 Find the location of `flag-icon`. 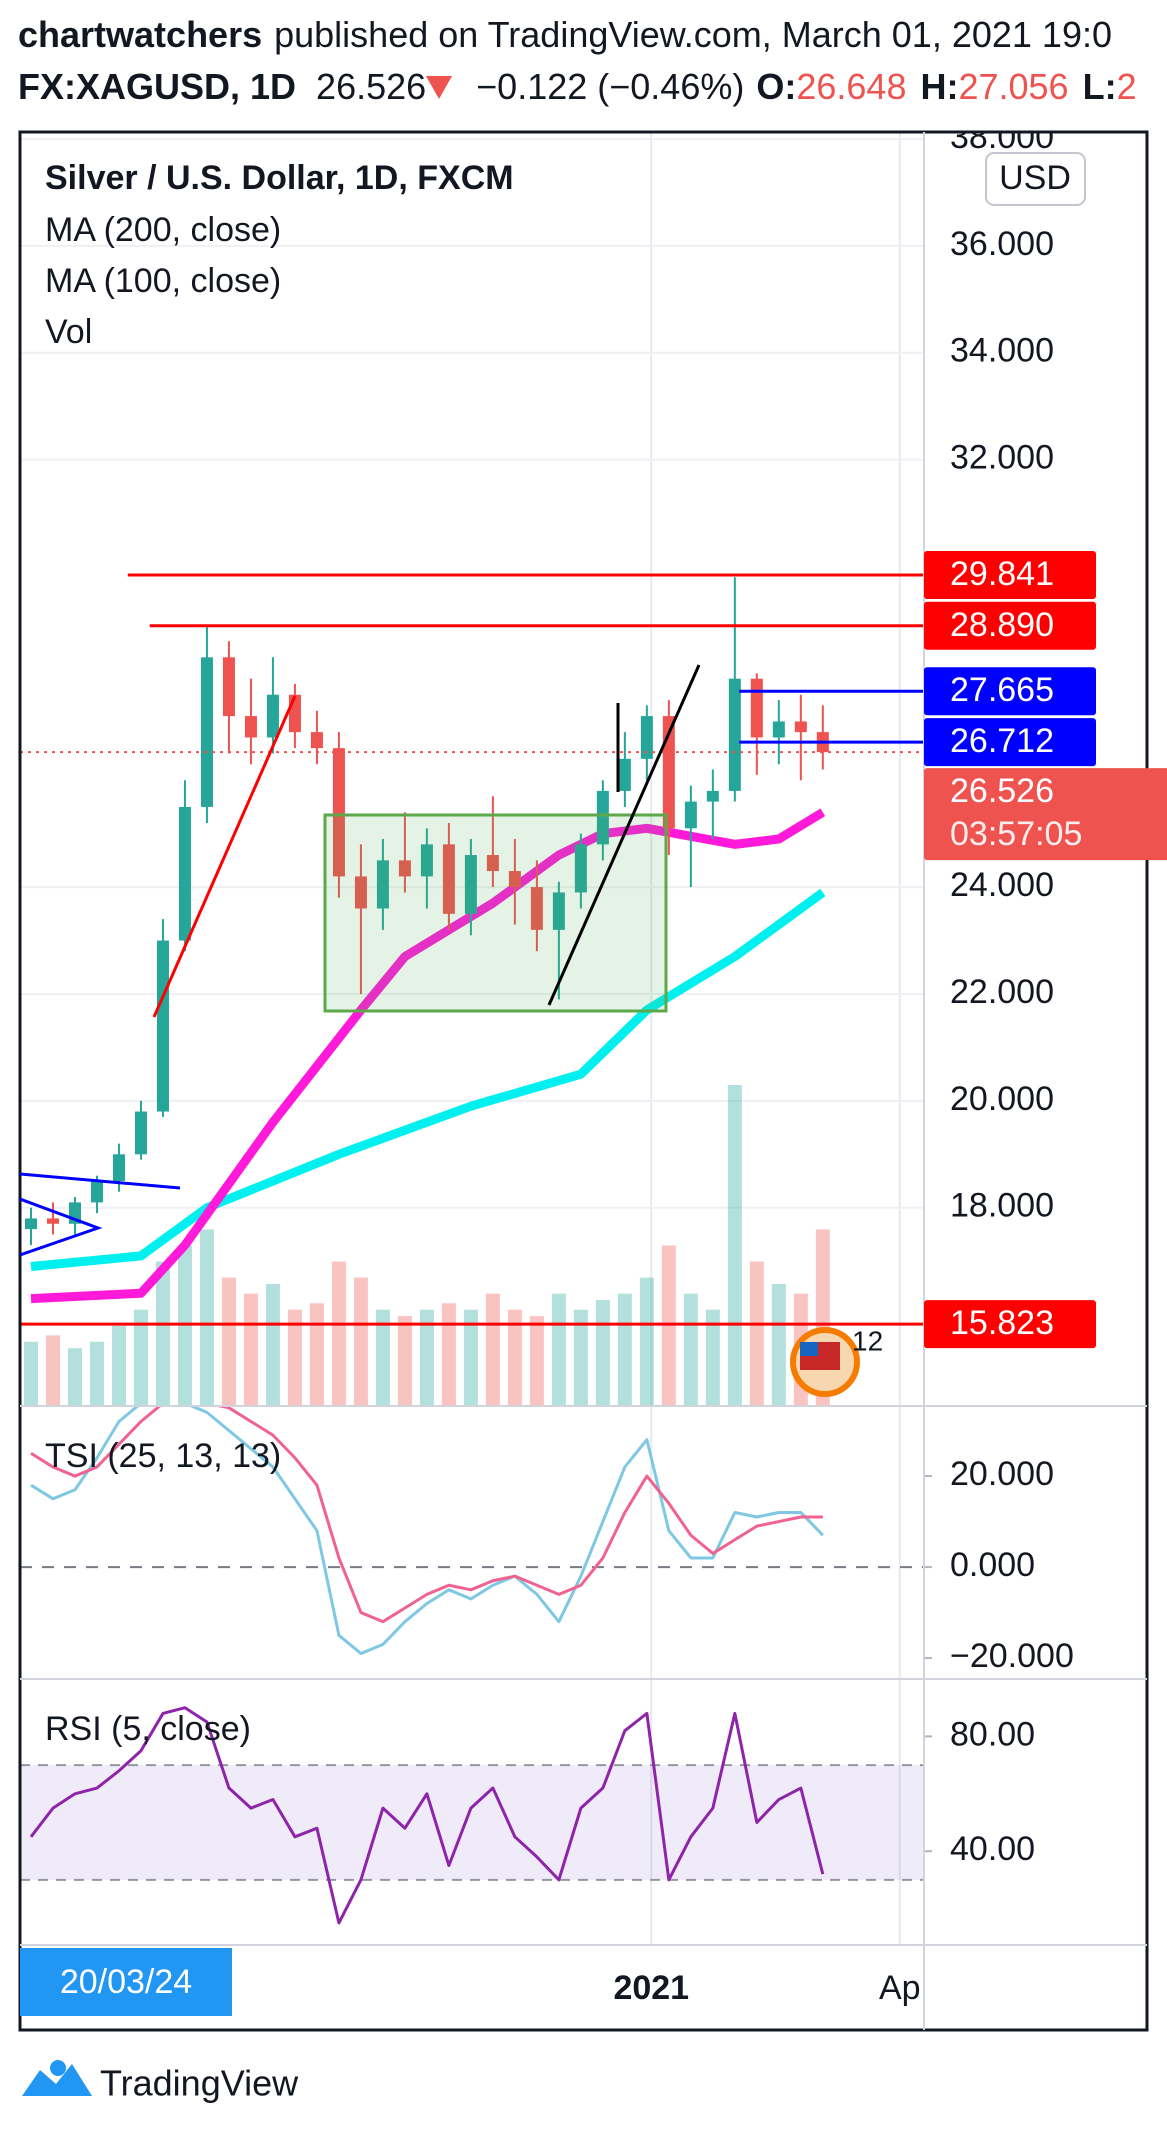

flag-icon is located at coordinates (809, 1349).